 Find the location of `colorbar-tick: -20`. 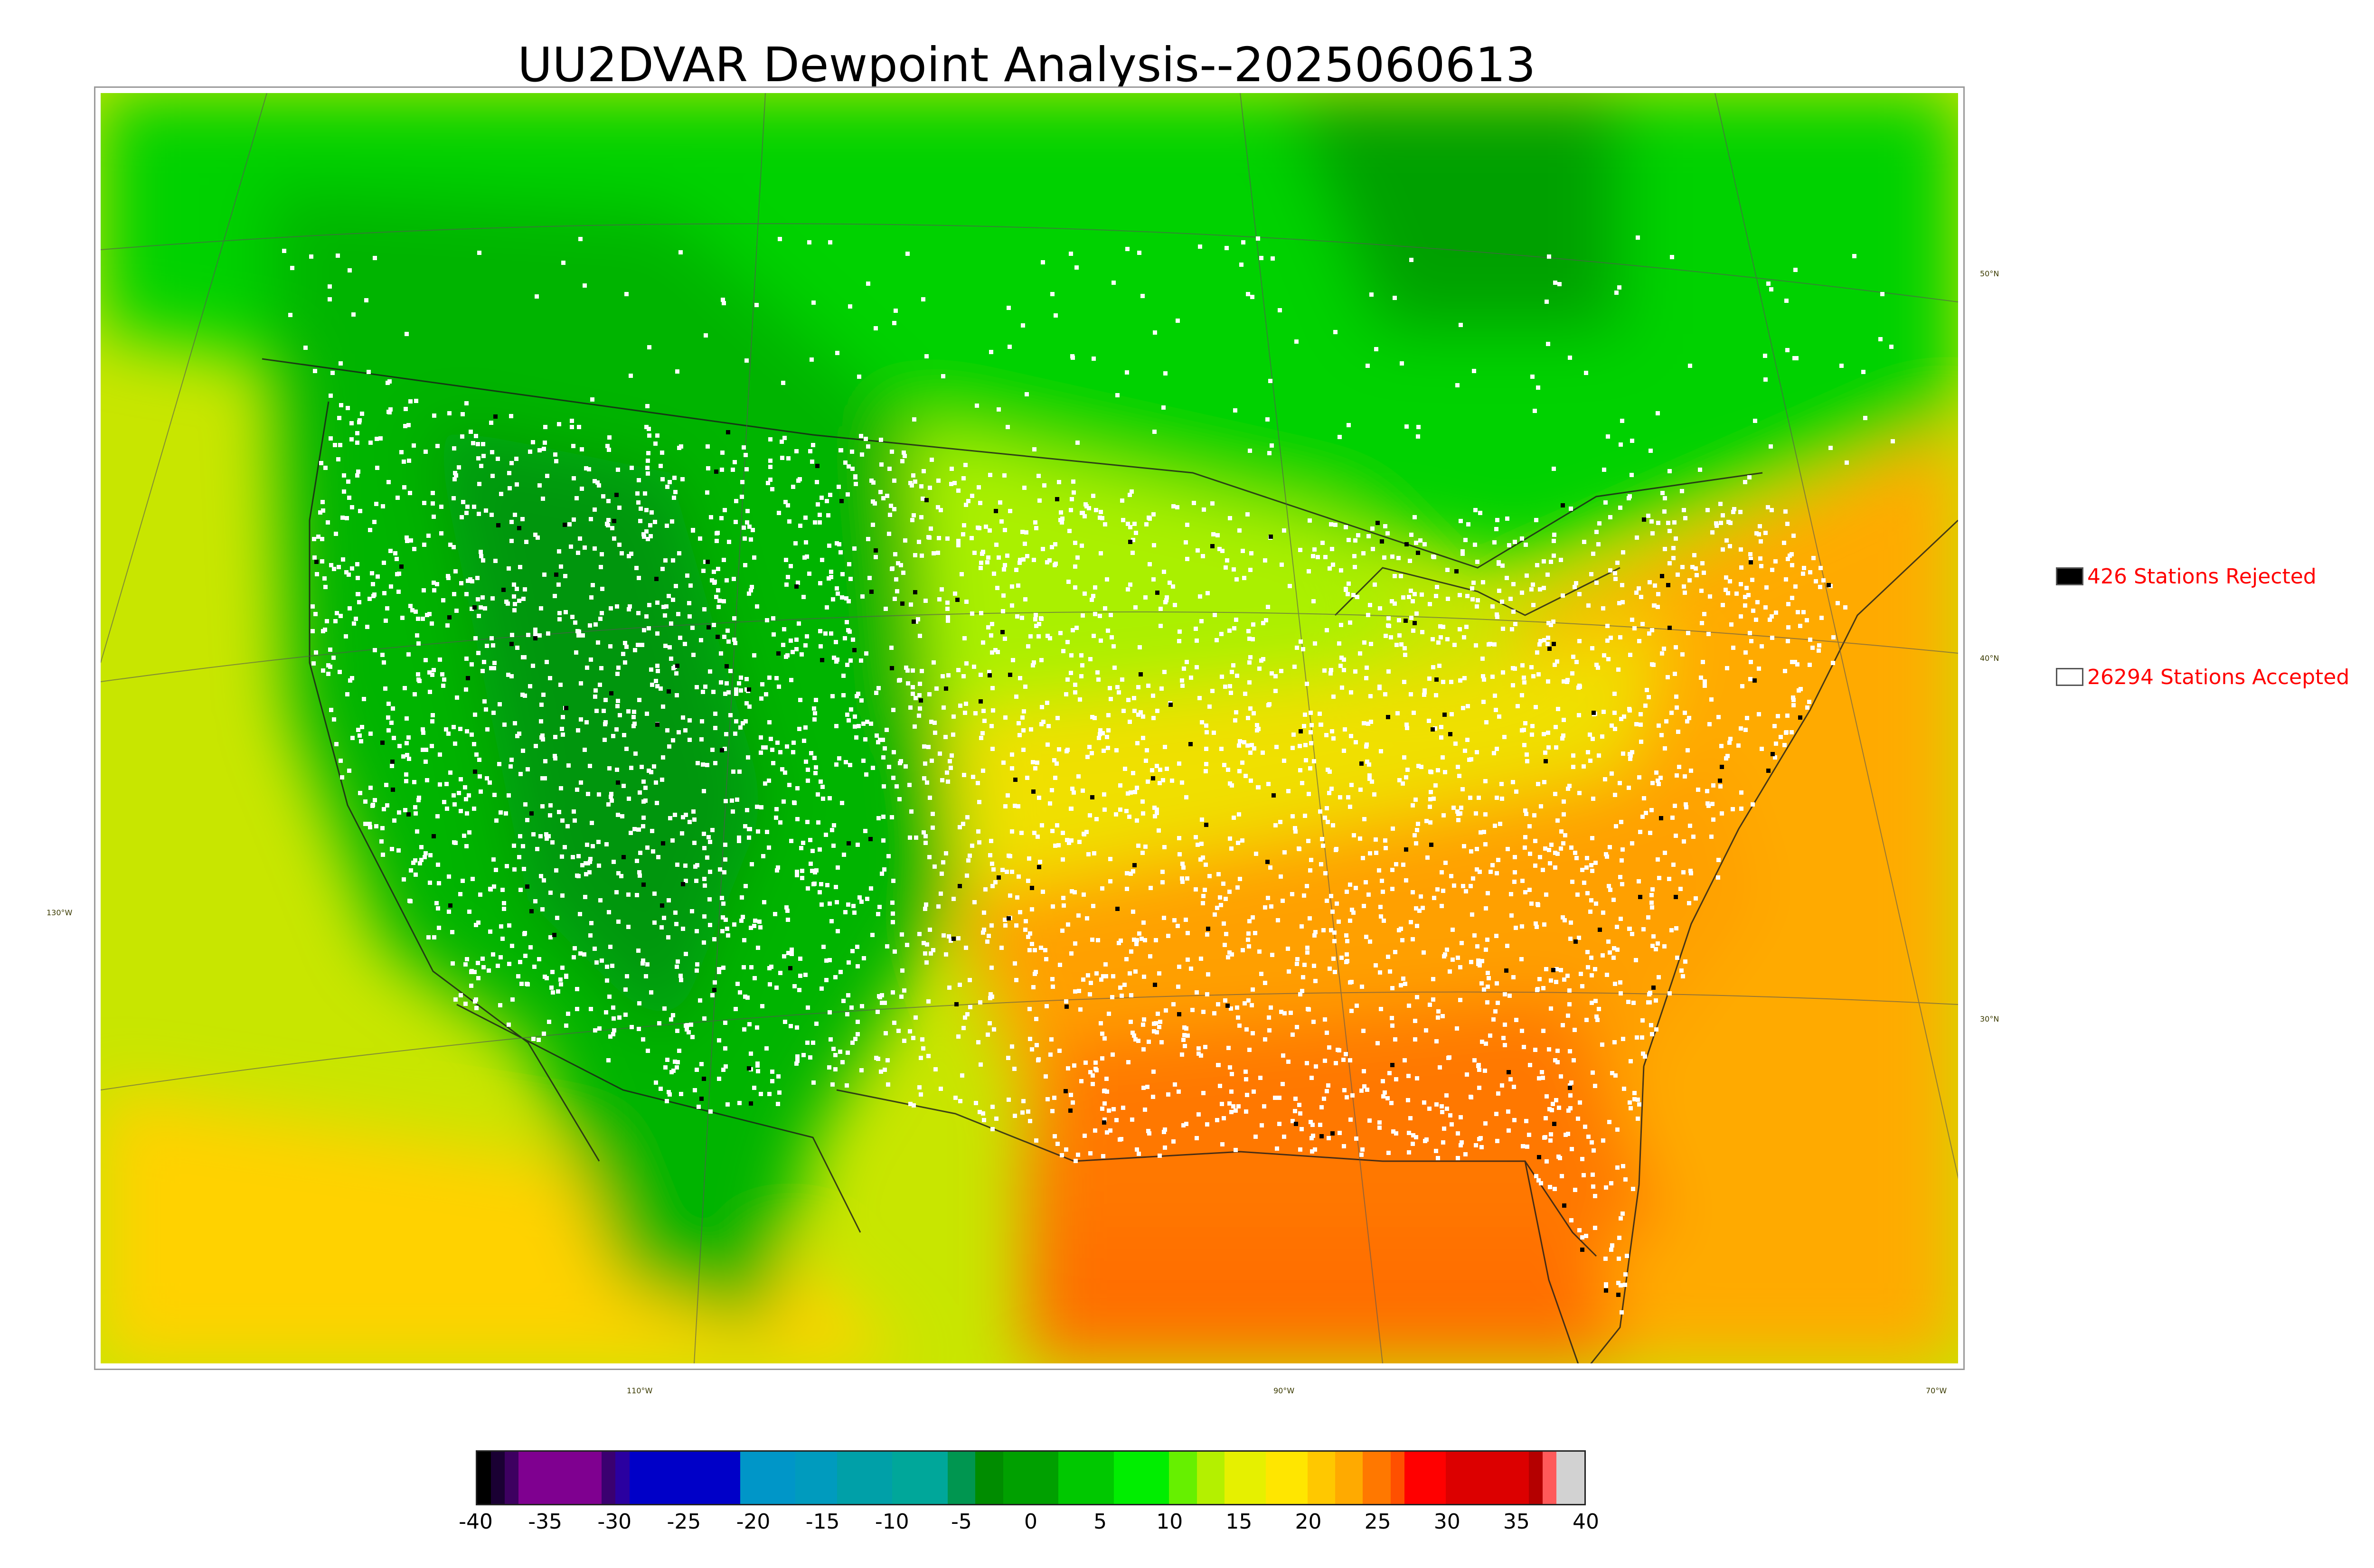

colorbar-tick: -20 is located at coordinates (753, 1522).